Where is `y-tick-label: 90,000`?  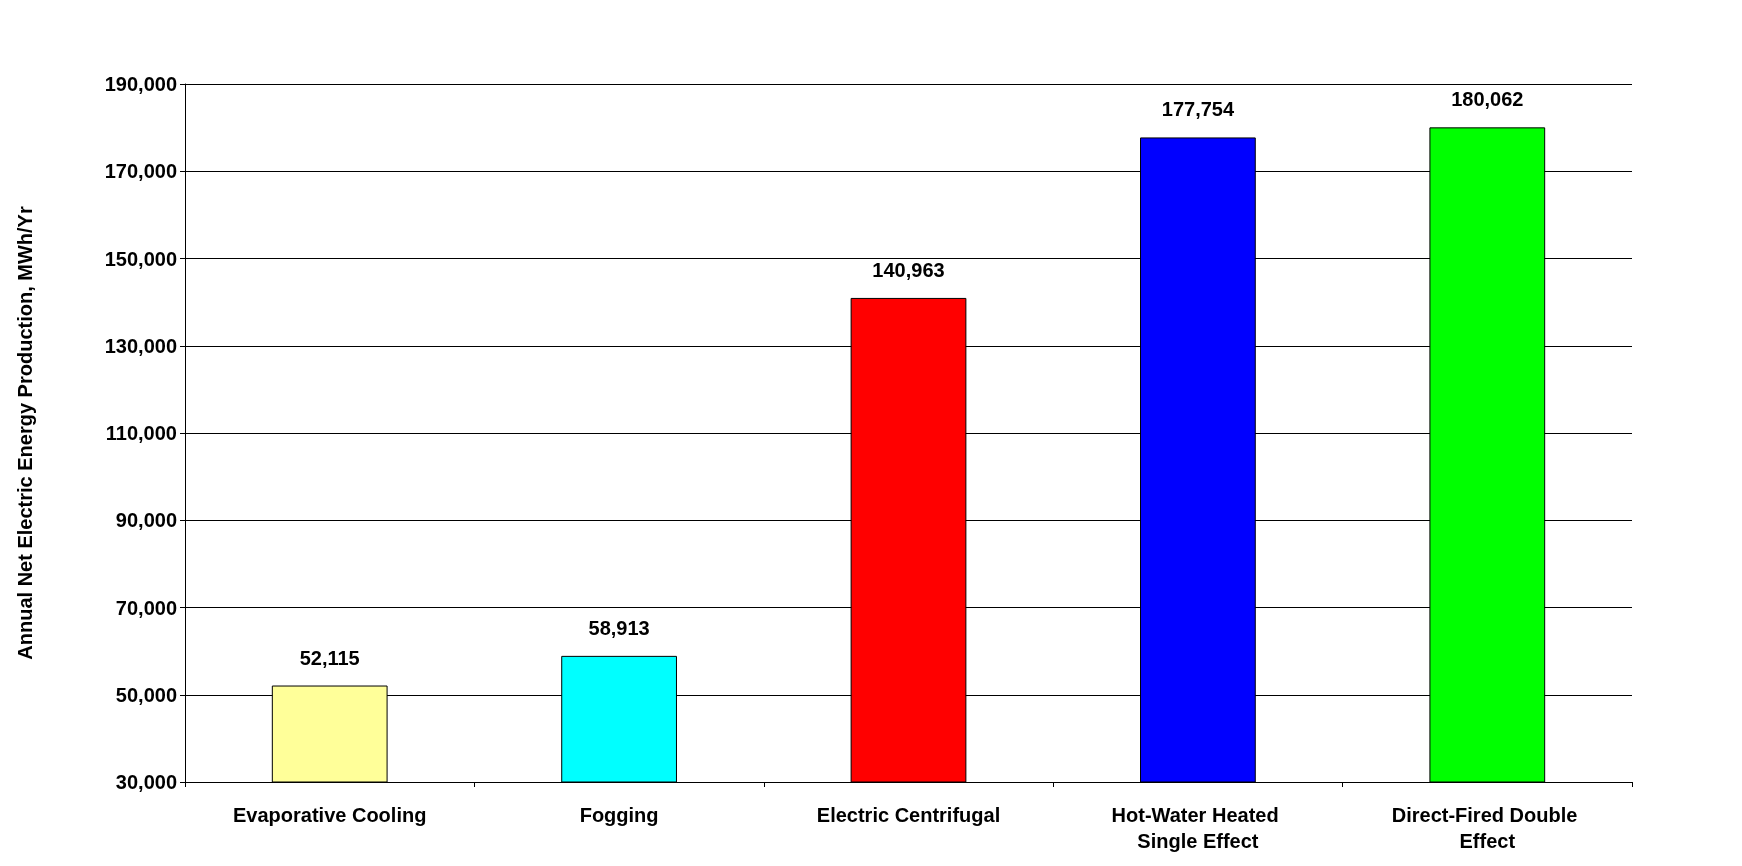
y-tick-label: 90,000 is located at coordinates (146, 520).